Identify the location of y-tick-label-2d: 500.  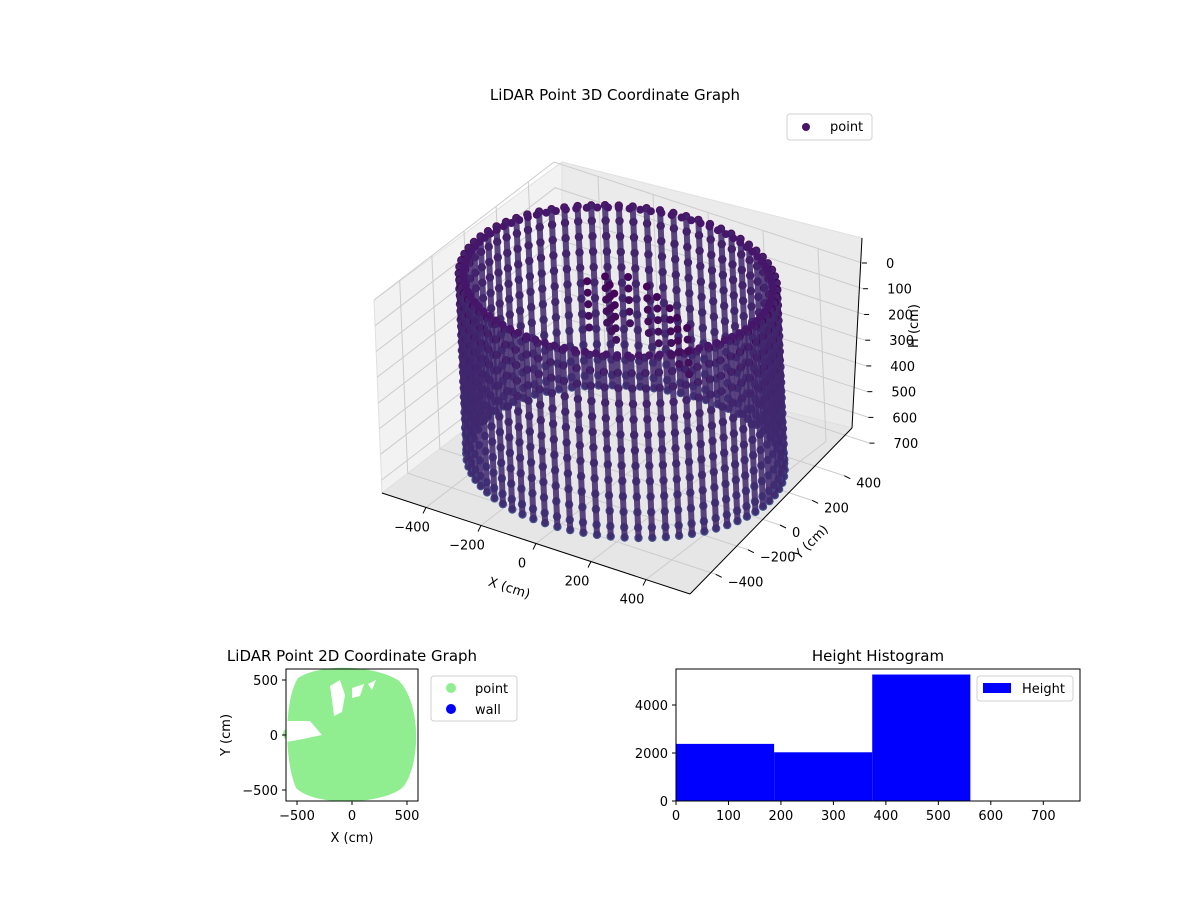
(265, 681).